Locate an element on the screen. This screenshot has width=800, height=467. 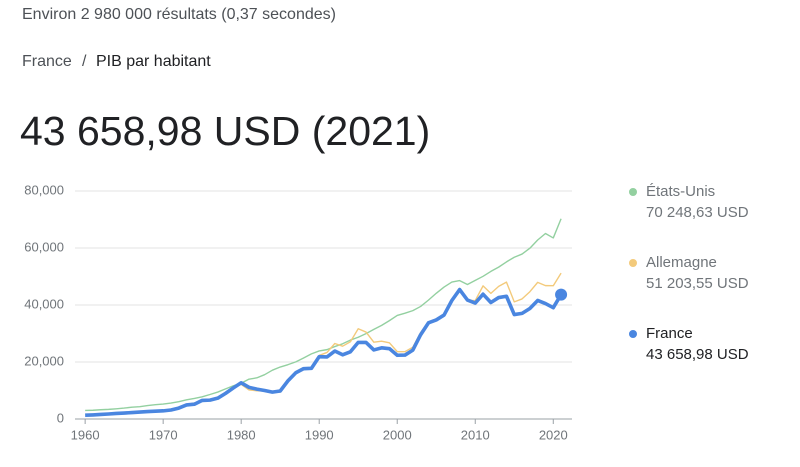
x-tick-label: 1970 is located at coordinates (163, 434).